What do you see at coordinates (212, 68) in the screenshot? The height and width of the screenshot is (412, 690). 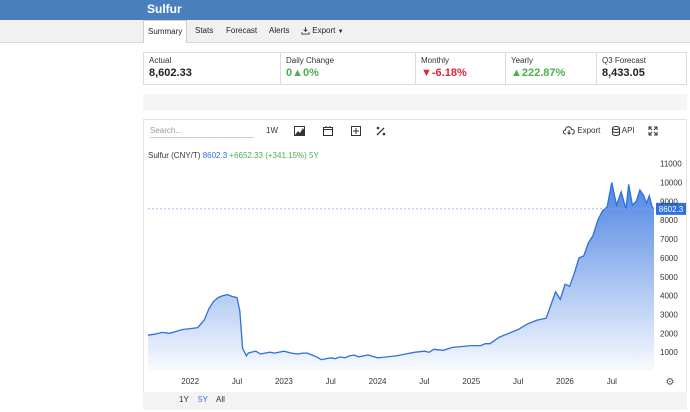 I see `stat-actual: Actual 8,602.33` at bounding box center [212, 68].